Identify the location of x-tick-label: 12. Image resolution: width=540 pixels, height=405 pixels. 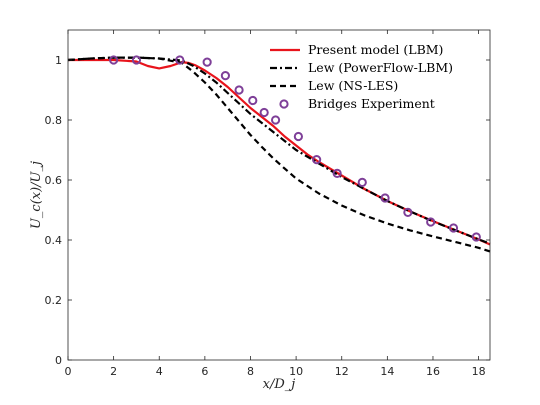
(342, 371).